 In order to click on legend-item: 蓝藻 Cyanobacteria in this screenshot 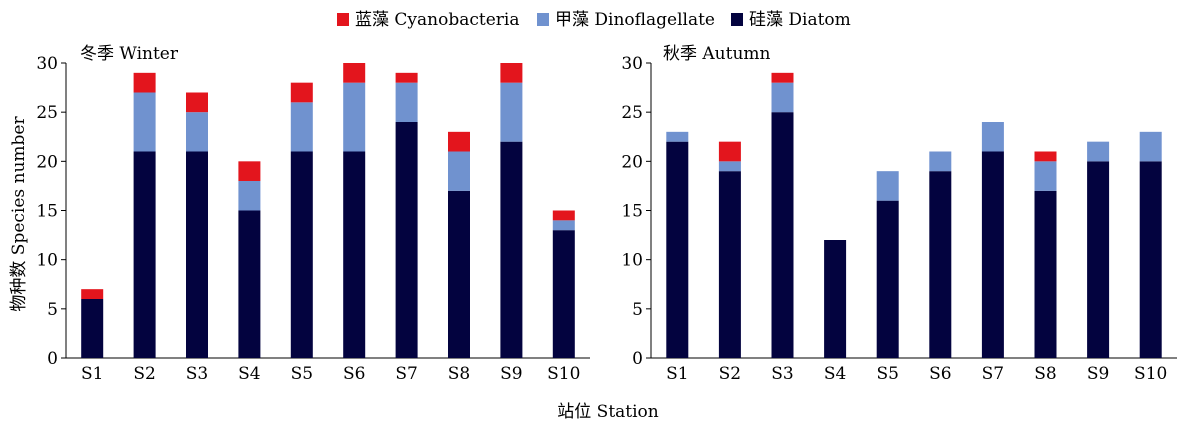, I will do `click(428, 20)`.